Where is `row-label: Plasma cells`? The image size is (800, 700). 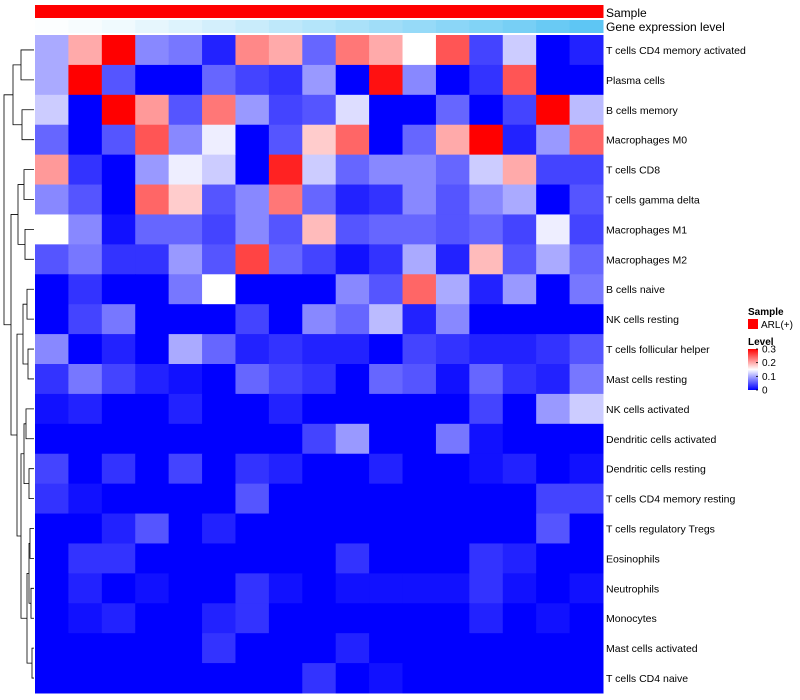 row-label: Plasma cells is located at coordinates (635, 81).